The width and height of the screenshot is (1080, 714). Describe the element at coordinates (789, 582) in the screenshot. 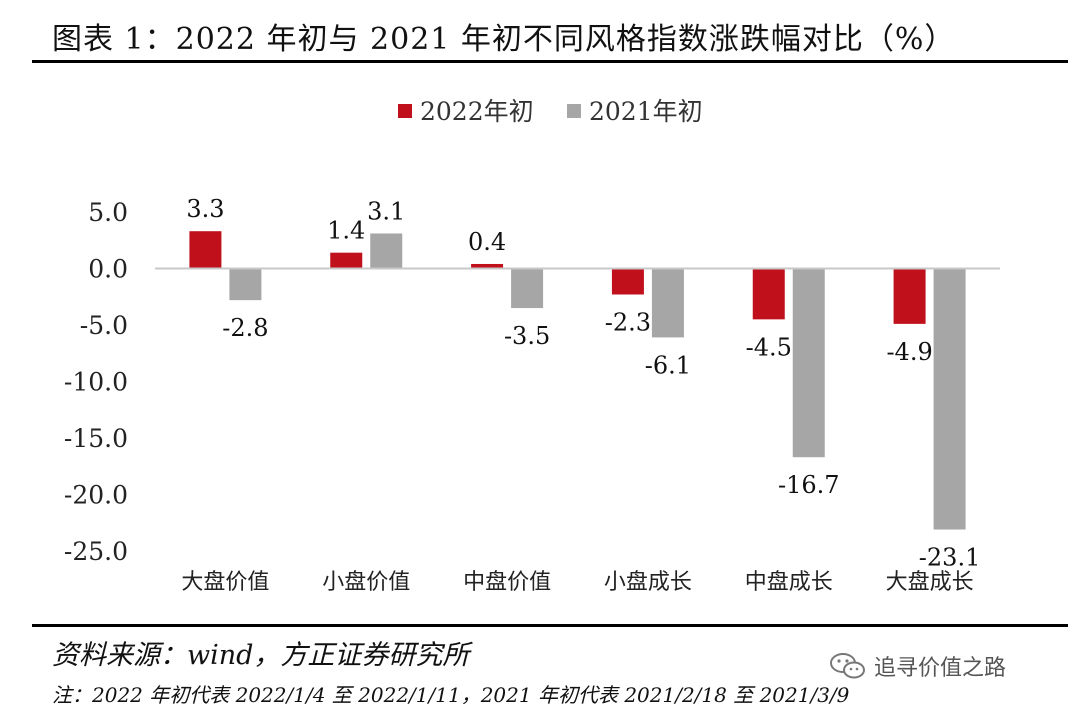

I see `x-tick-label: 中盘成长` at that location.